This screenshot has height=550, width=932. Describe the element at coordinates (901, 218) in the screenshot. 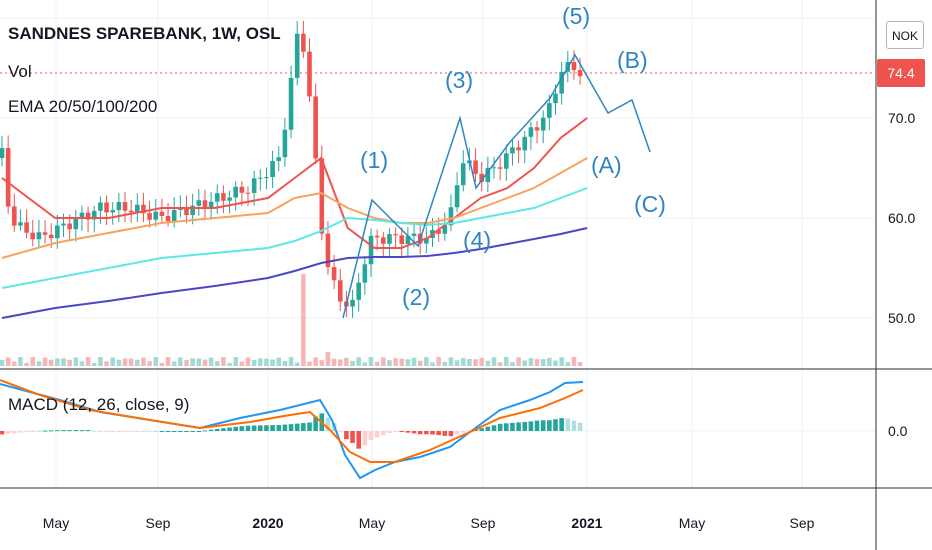

I see `price-tick: 60.0` at that location.